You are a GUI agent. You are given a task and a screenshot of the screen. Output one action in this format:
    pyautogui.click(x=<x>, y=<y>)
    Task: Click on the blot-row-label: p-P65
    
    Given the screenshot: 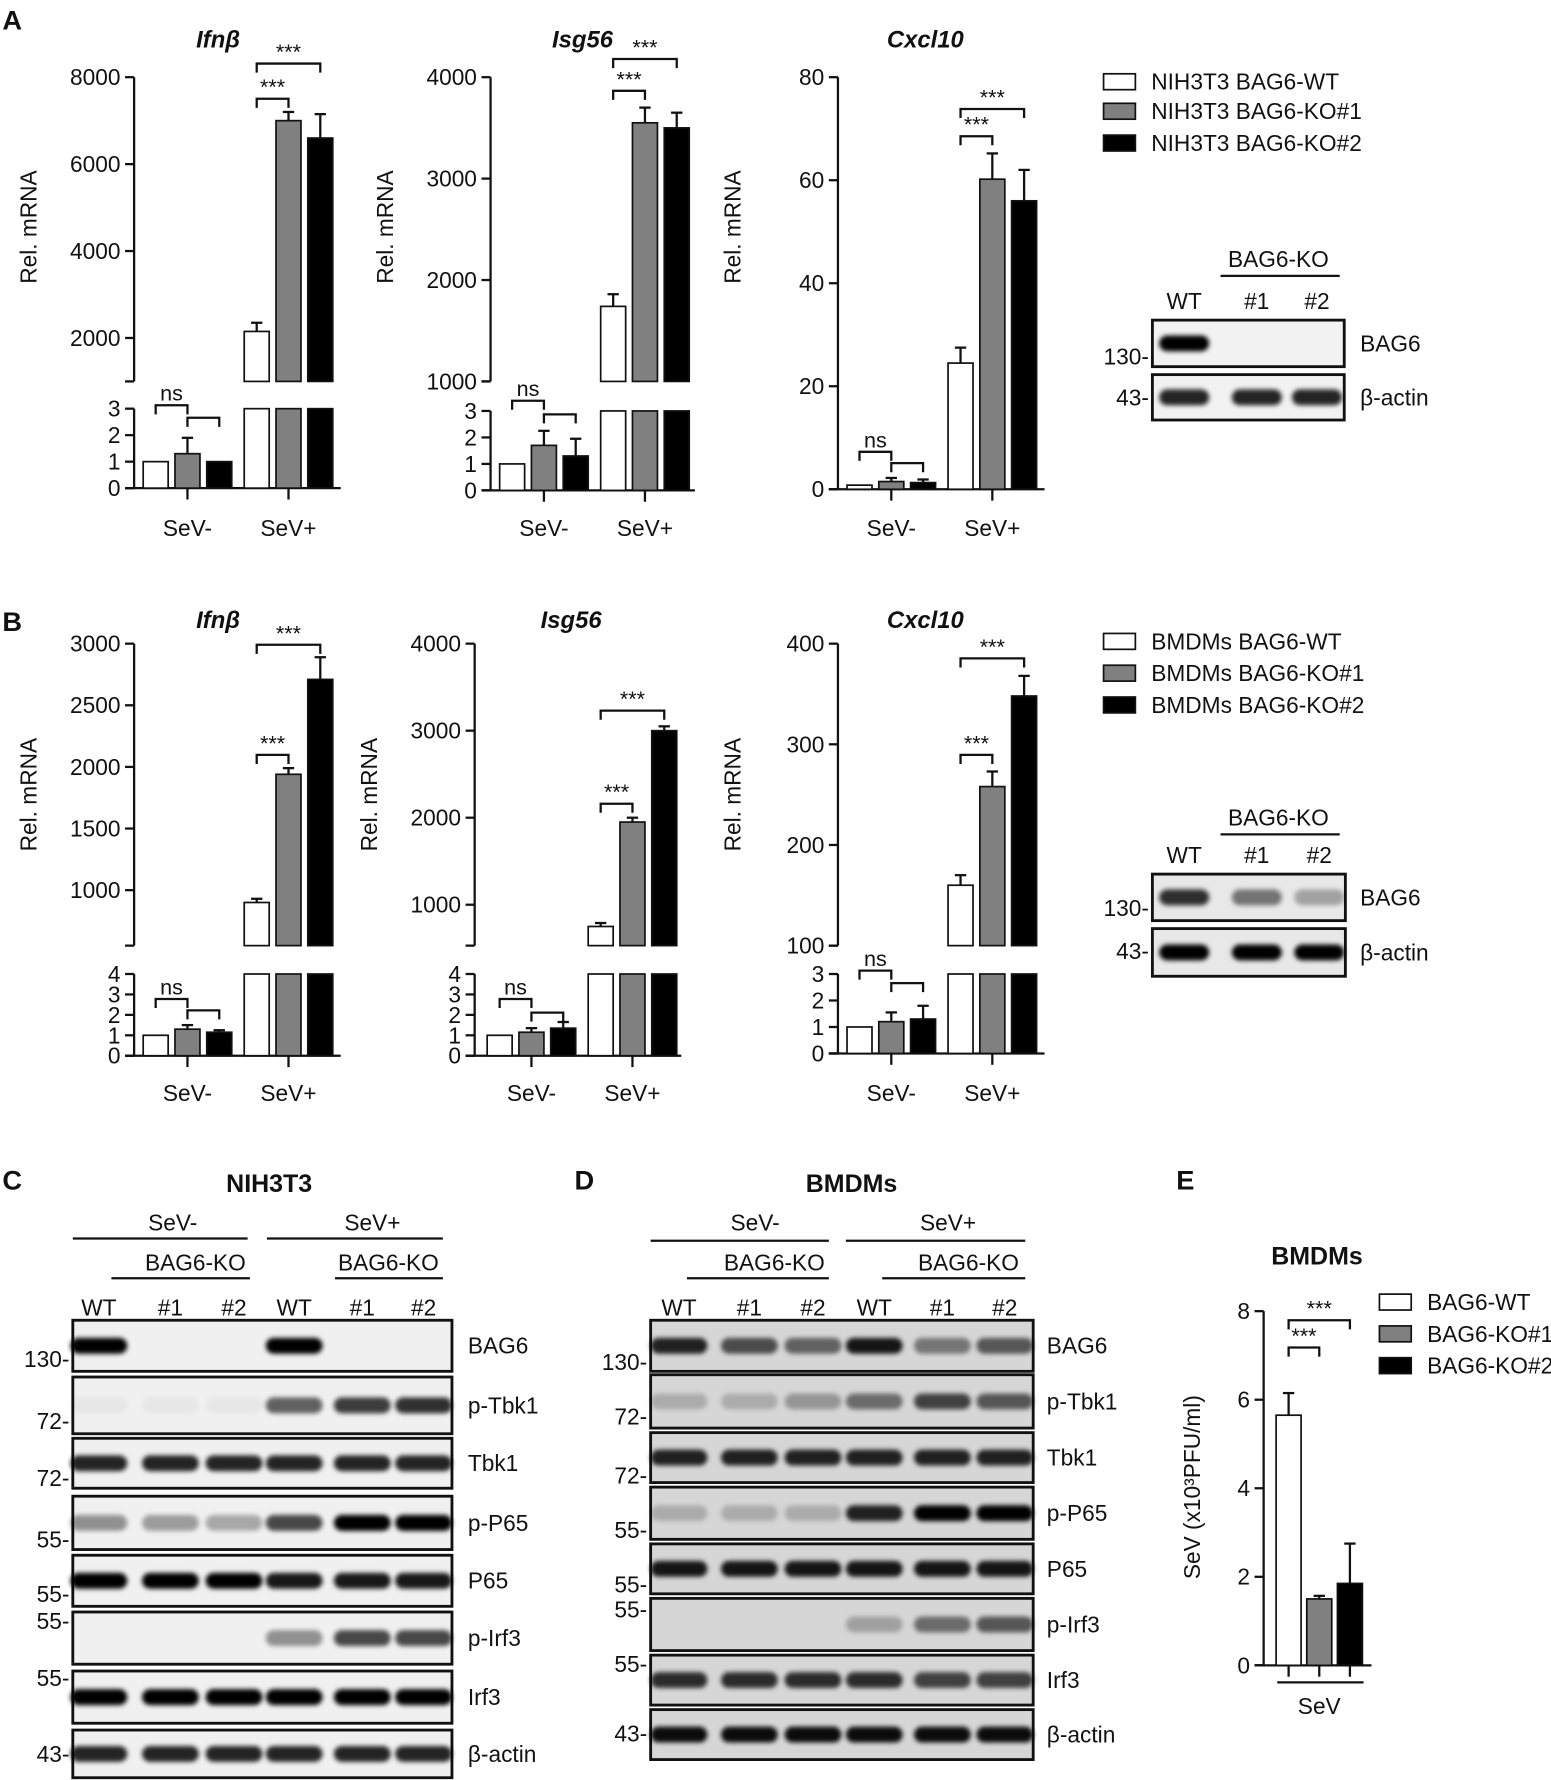 What is the action you would take?
    pyautogui.click(x=498, y=1523)
    